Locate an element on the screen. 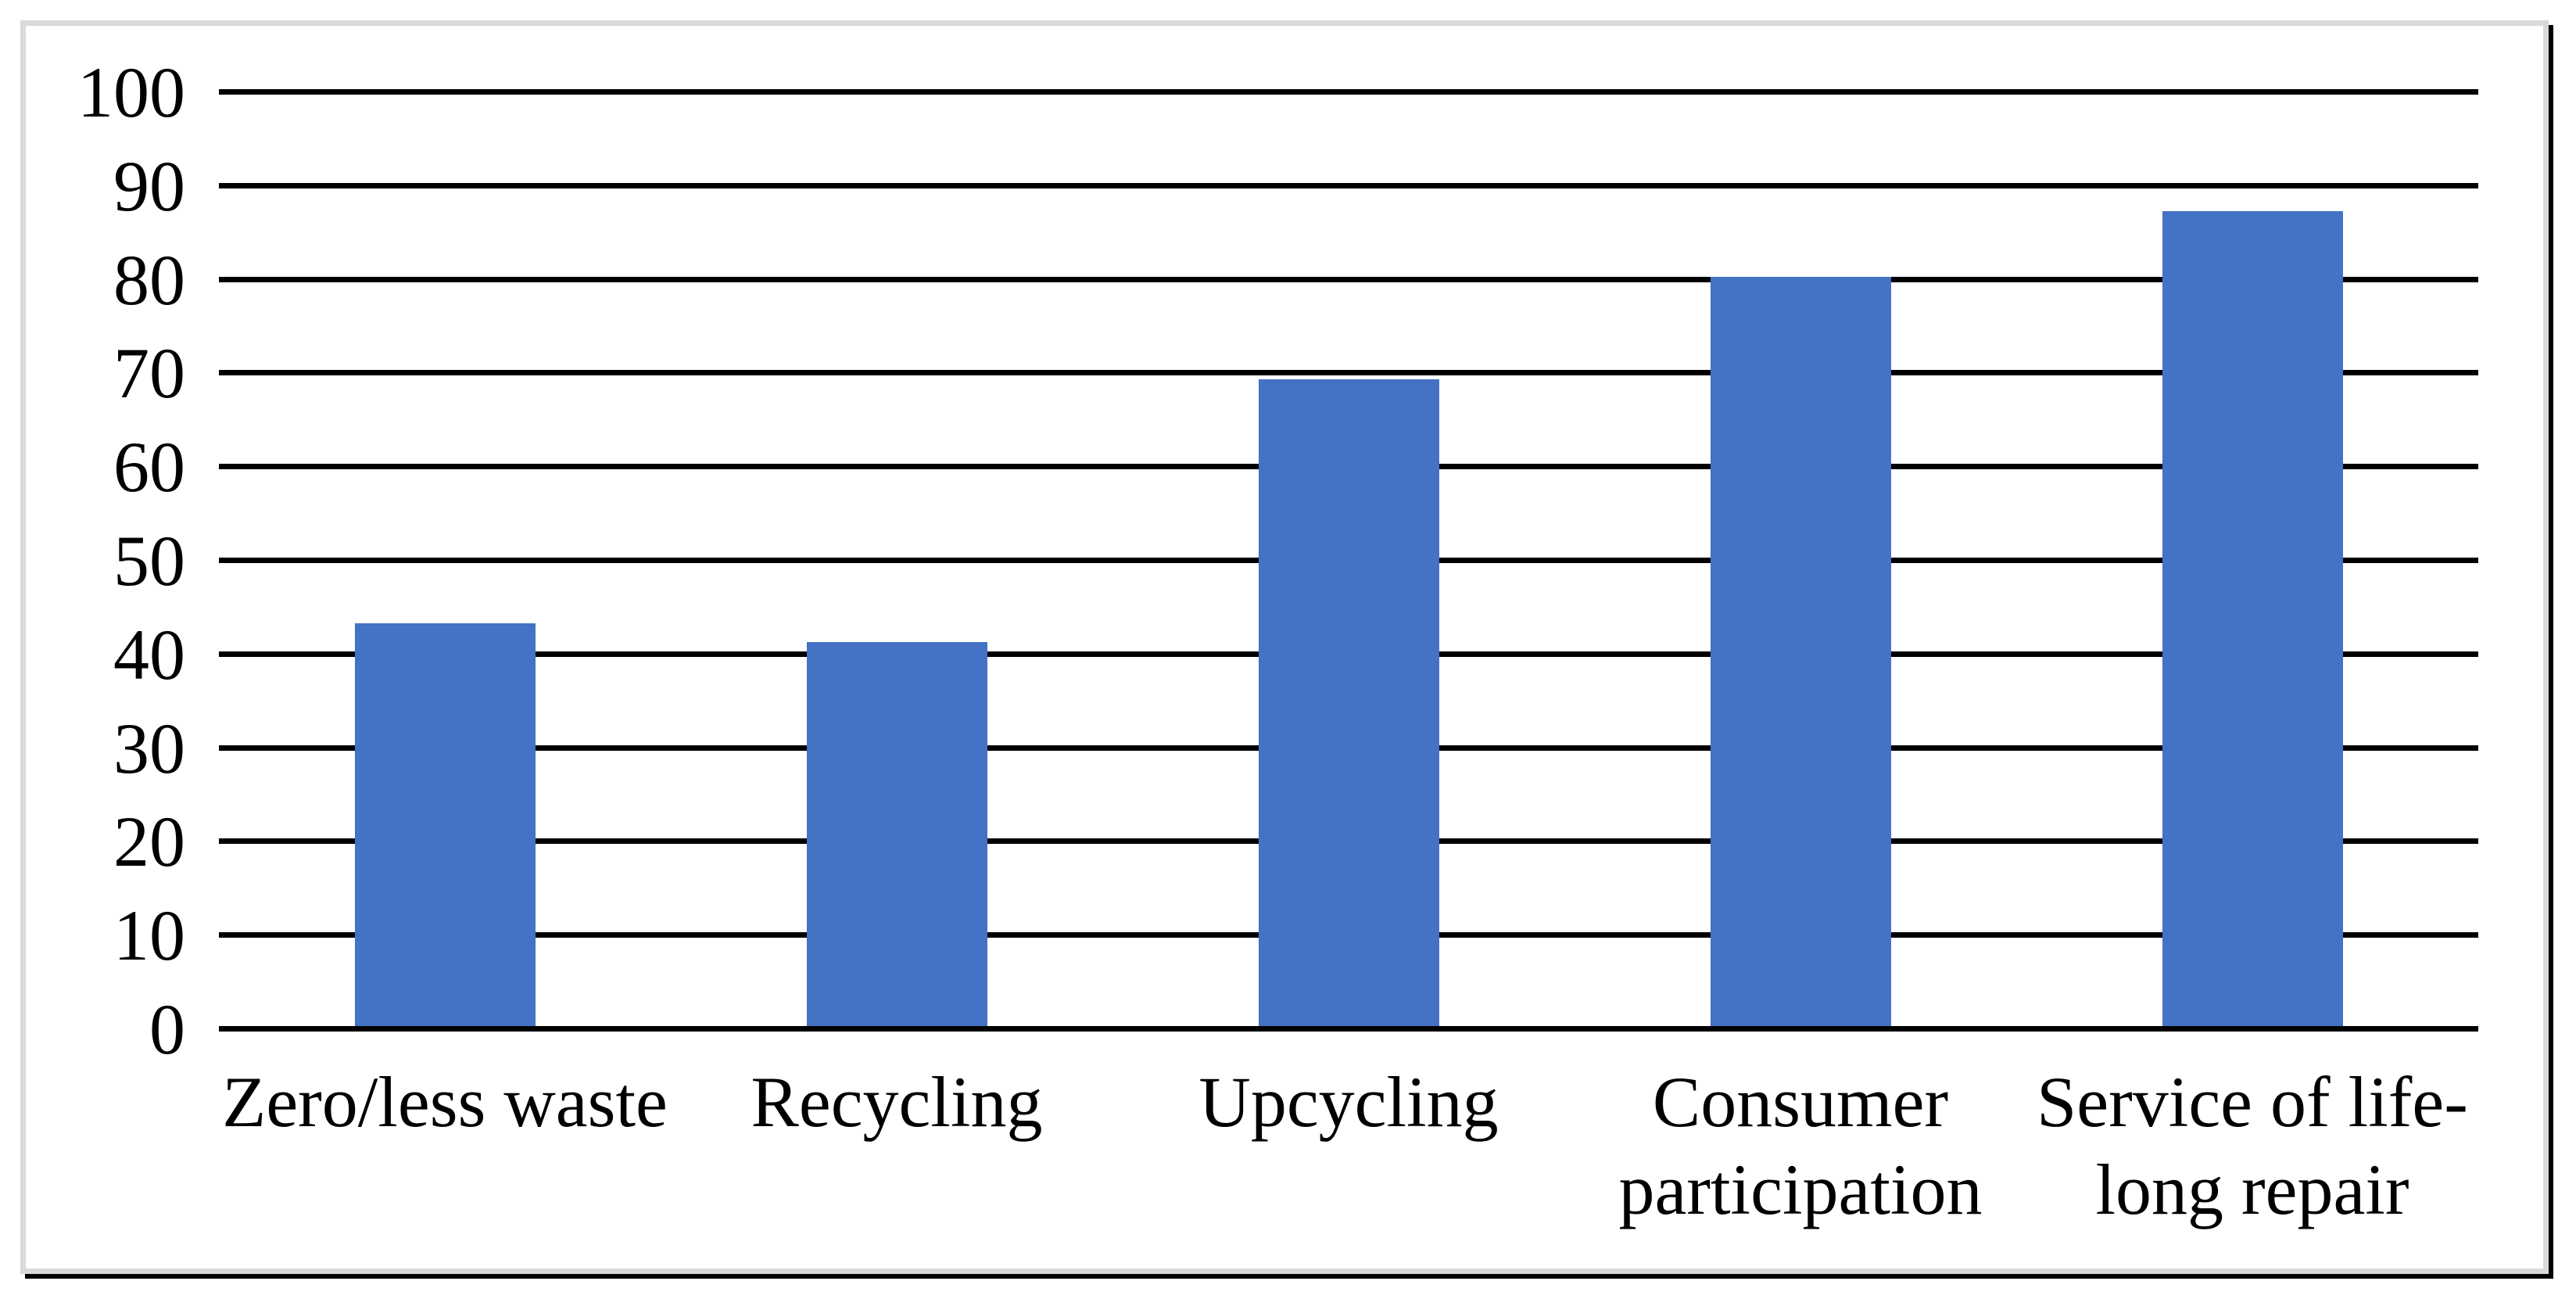 Image resolution: width=2576 pixels, height=1299 pixels. category-label-line: Upcycling is located at coordinates (1348, 1102).